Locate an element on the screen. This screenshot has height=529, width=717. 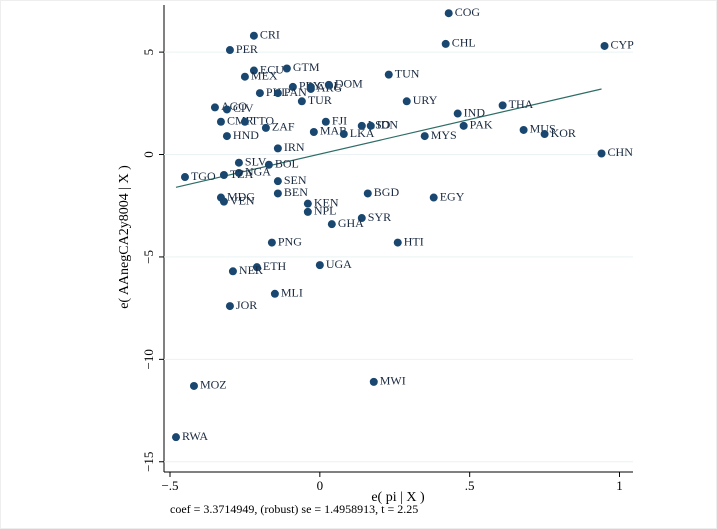
point-label: URY is located at coordinates (425, 100).